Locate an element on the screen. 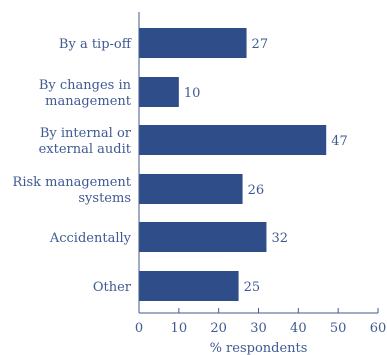 The width and height of the screenshot is (387, 355). x-ticks-group: 0 10 20 30 40 50 60 is located at coordinates (260, 322).